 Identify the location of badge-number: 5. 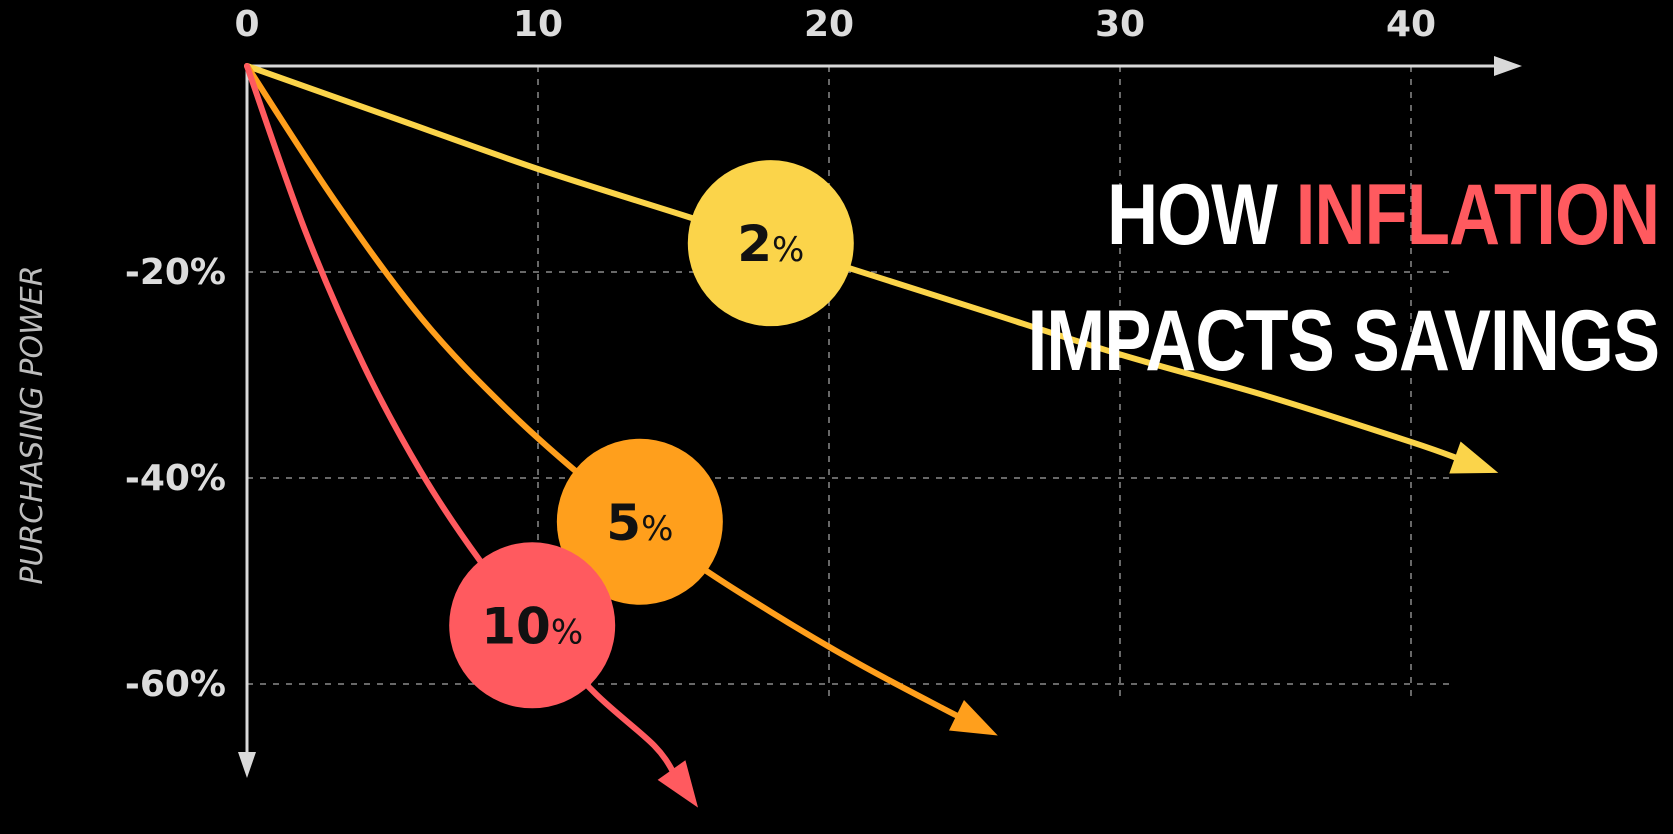
(623, 523).